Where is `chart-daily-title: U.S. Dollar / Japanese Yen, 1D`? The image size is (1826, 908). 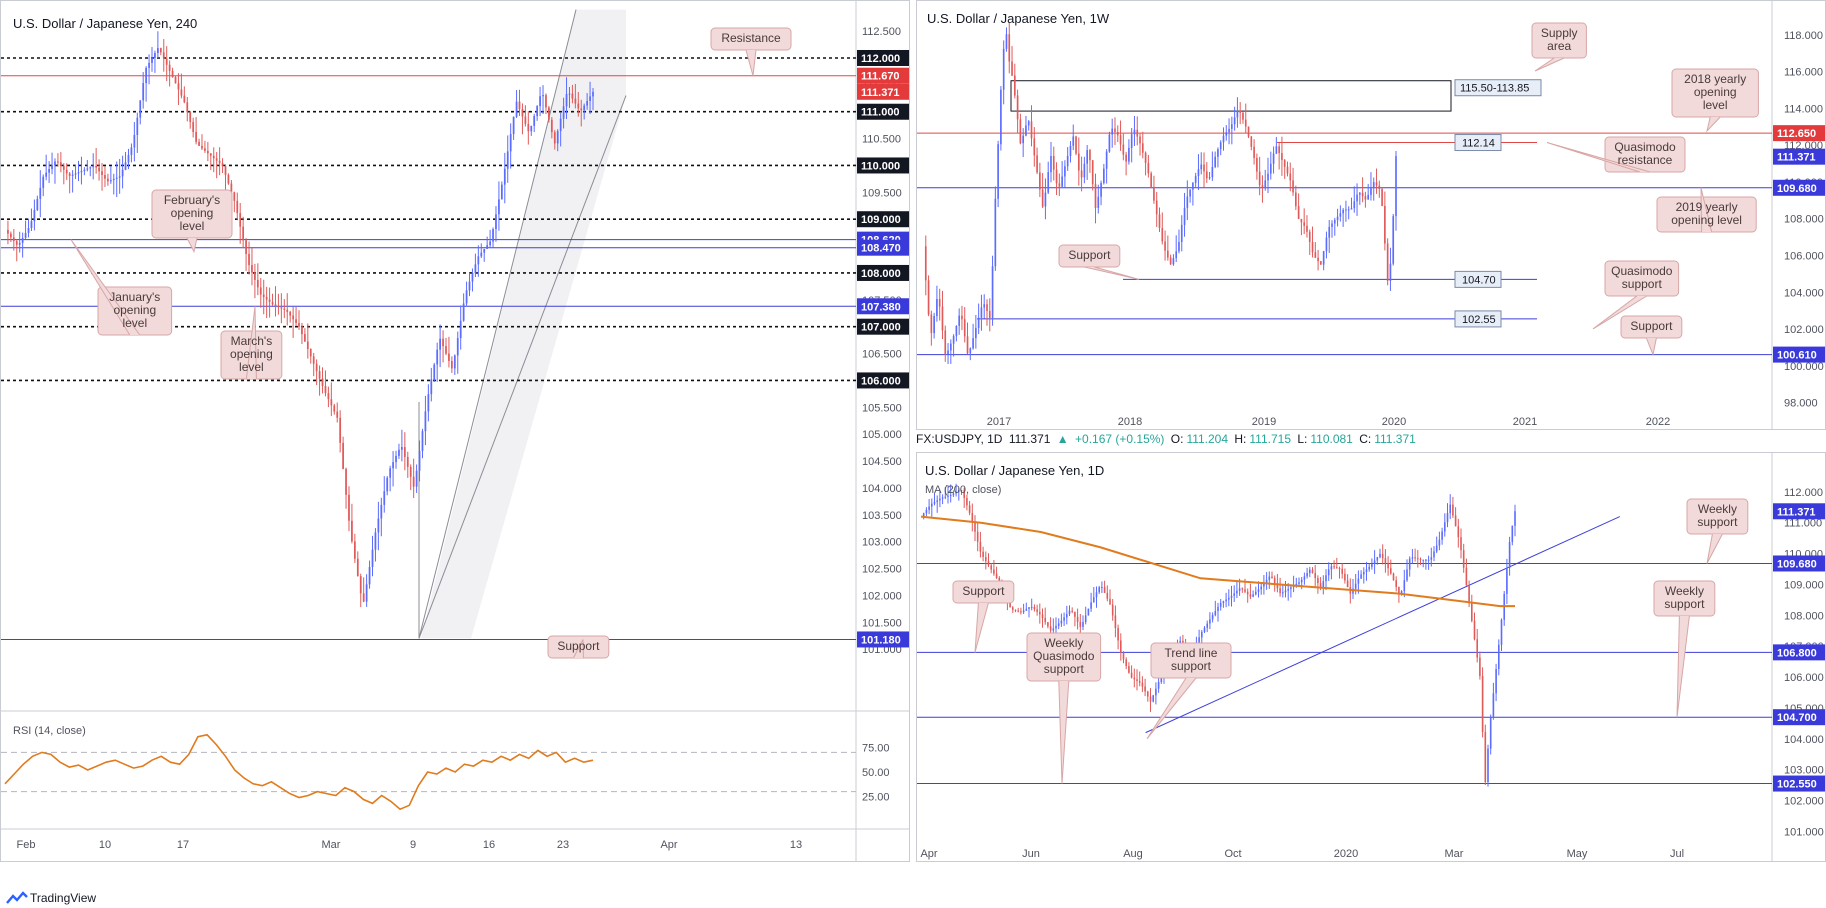 chart-daily-title: U.S. Dollar / Japanese Yen, 1D is located at coordinates (1014, 470).